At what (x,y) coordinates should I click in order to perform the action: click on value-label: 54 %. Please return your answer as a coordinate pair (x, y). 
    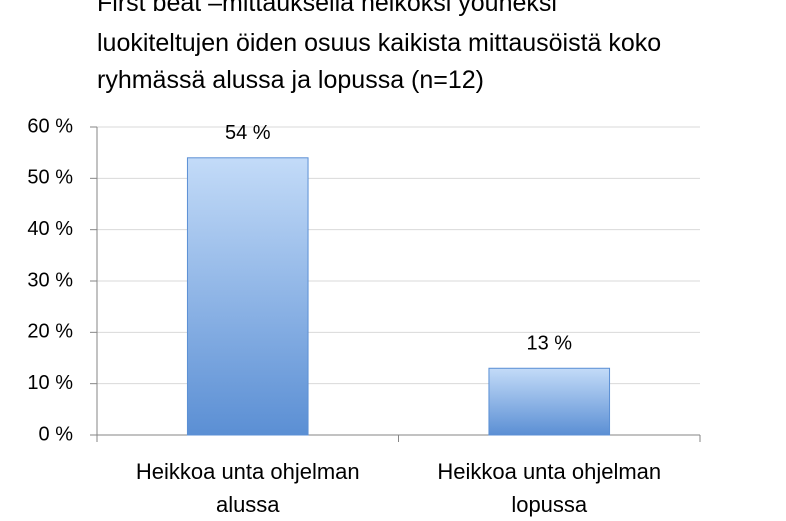
    Looking at the image, I should click on (248, 133).